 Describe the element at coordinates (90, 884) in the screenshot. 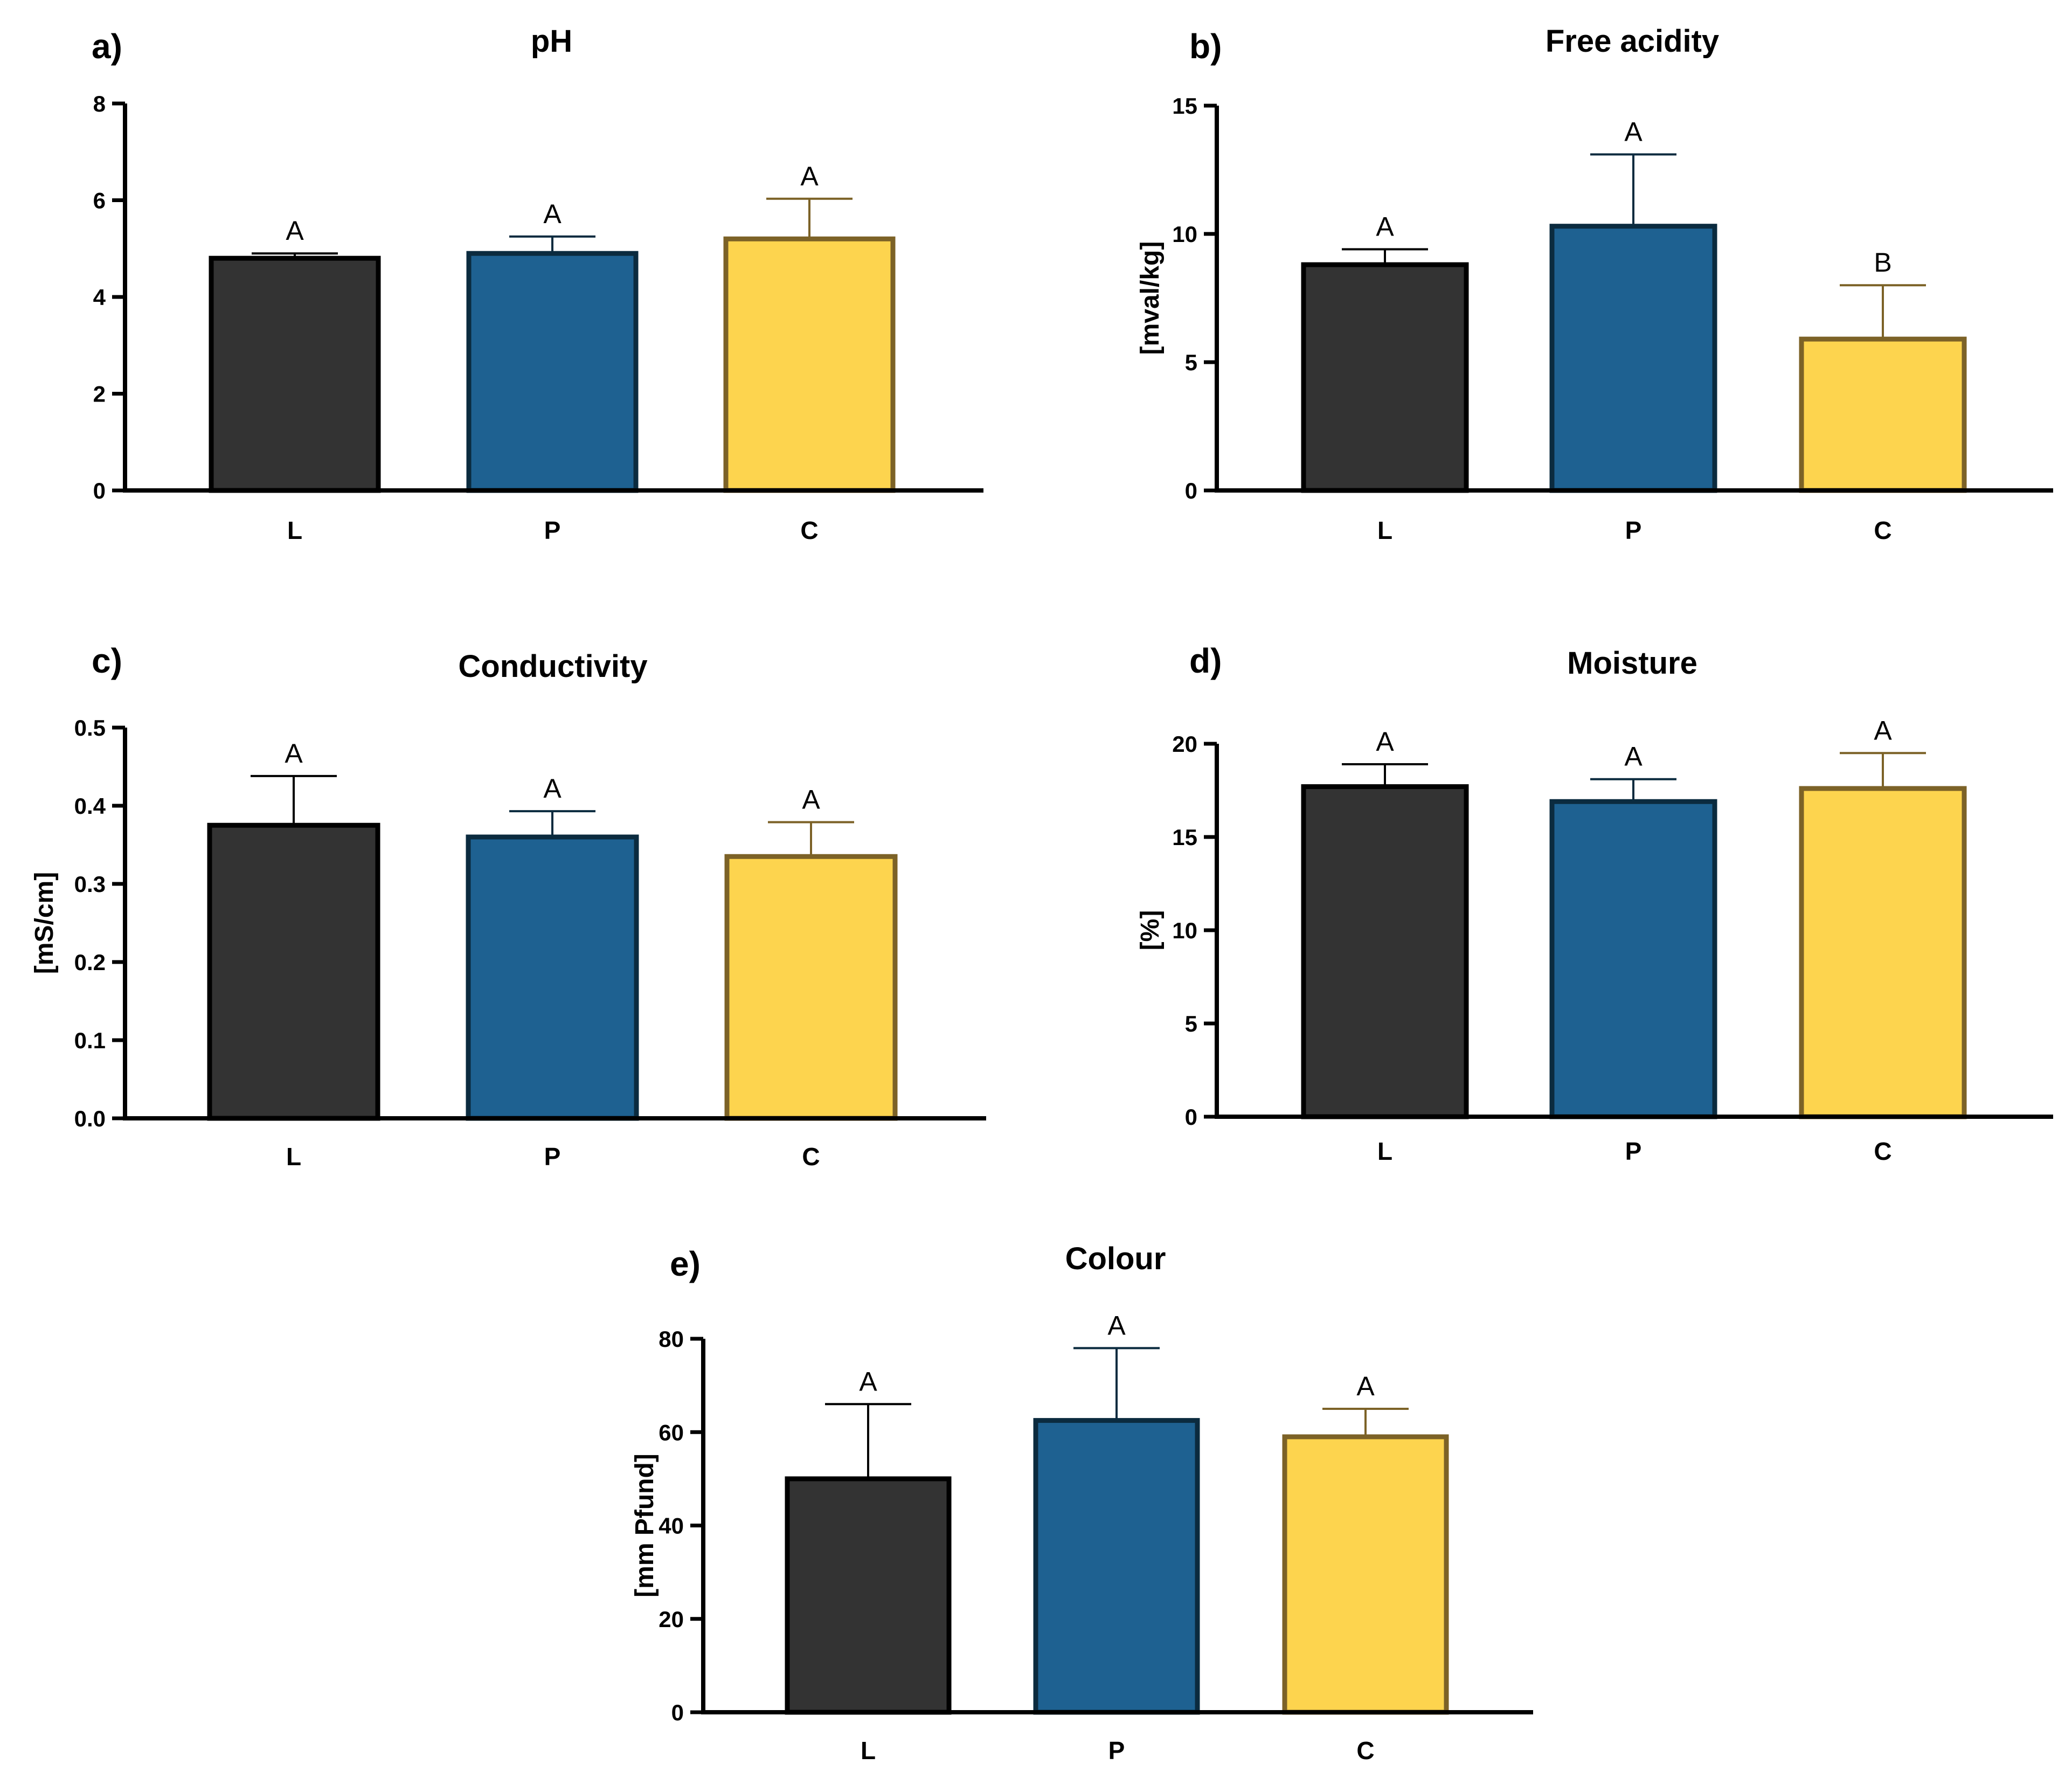

I see `y-tick-label: 0.3` at that location.